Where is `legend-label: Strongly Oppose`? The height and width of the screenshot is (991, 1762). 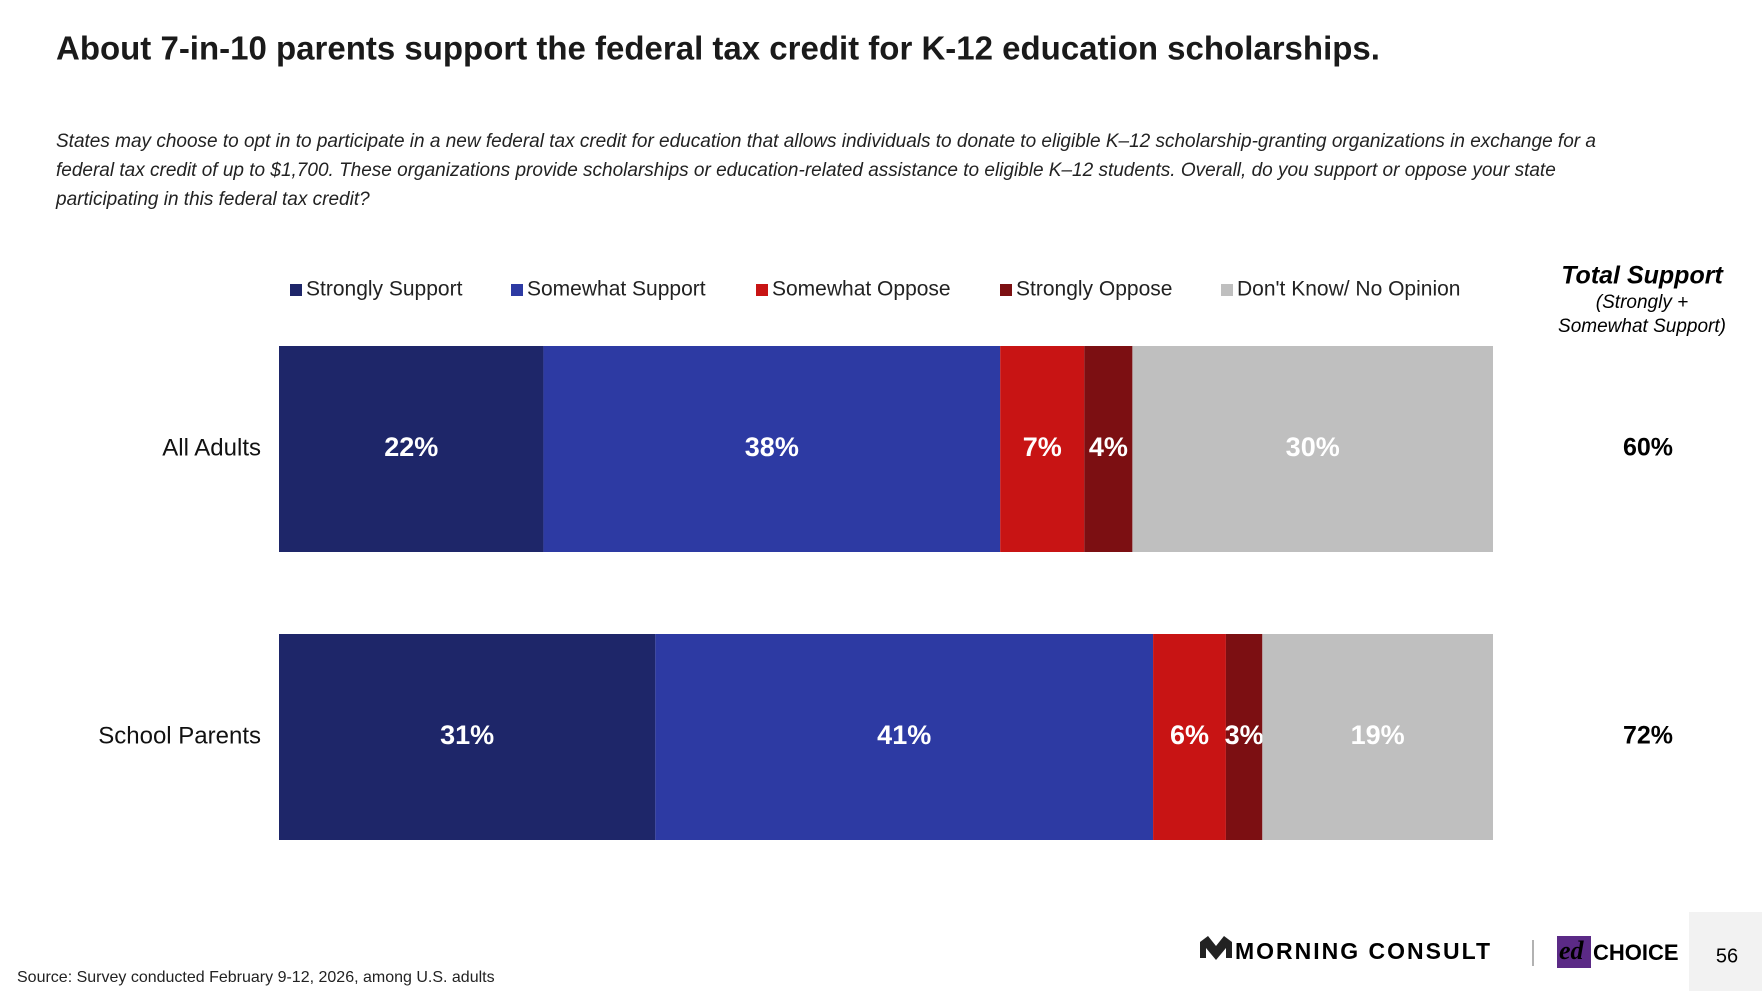 legend-label: Strongly Oppose is located at coordinates (1094, 289).